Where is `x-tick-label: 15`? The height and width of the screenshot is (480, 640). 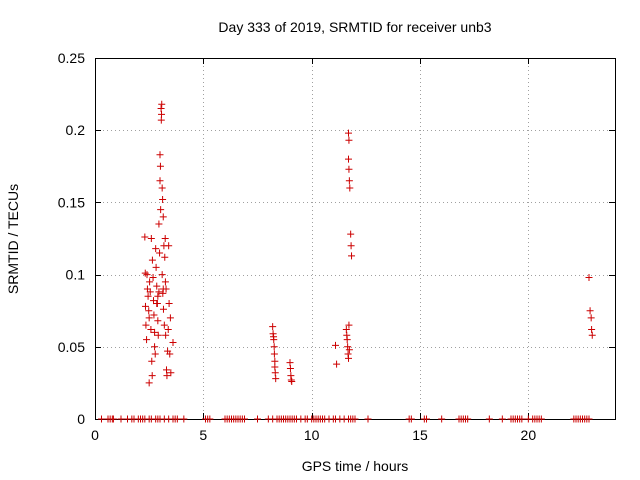
x-tick-label: 15 is located at coordinates (420, 435).